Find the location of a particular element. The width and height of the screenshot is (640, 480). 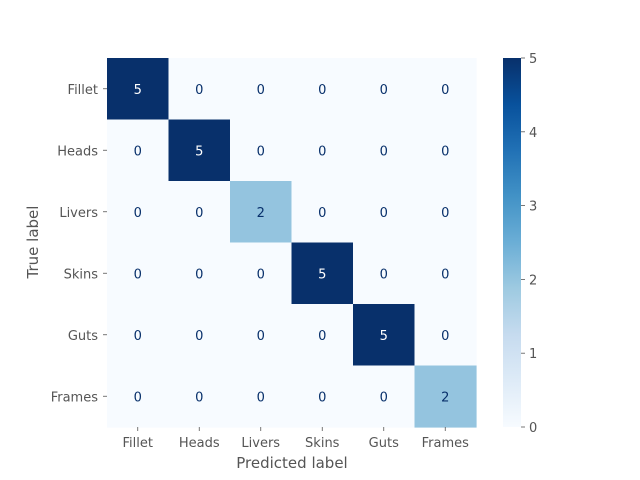

x-tick-label: Skins is located at coordinates (322, 443).